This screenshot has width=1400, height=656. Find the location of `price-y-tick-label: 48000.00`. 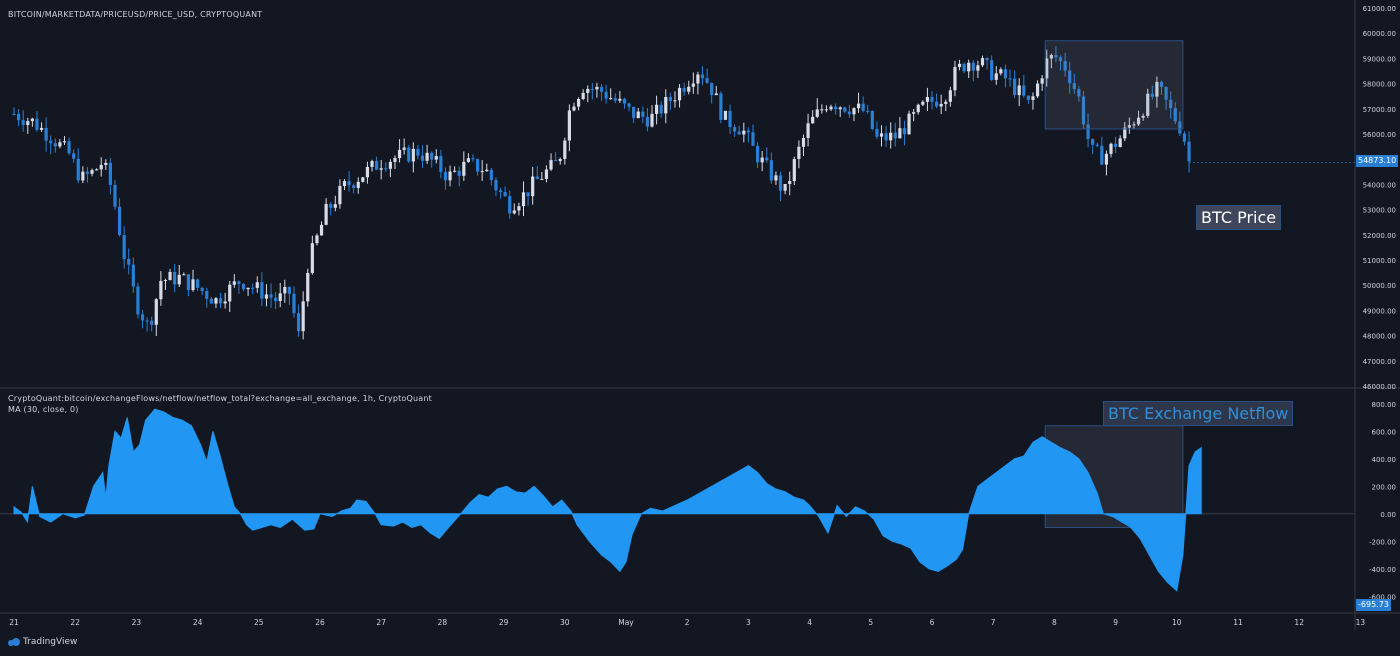

price-y-tick-label: 48000.00 is located at coordinates (1379, 337).